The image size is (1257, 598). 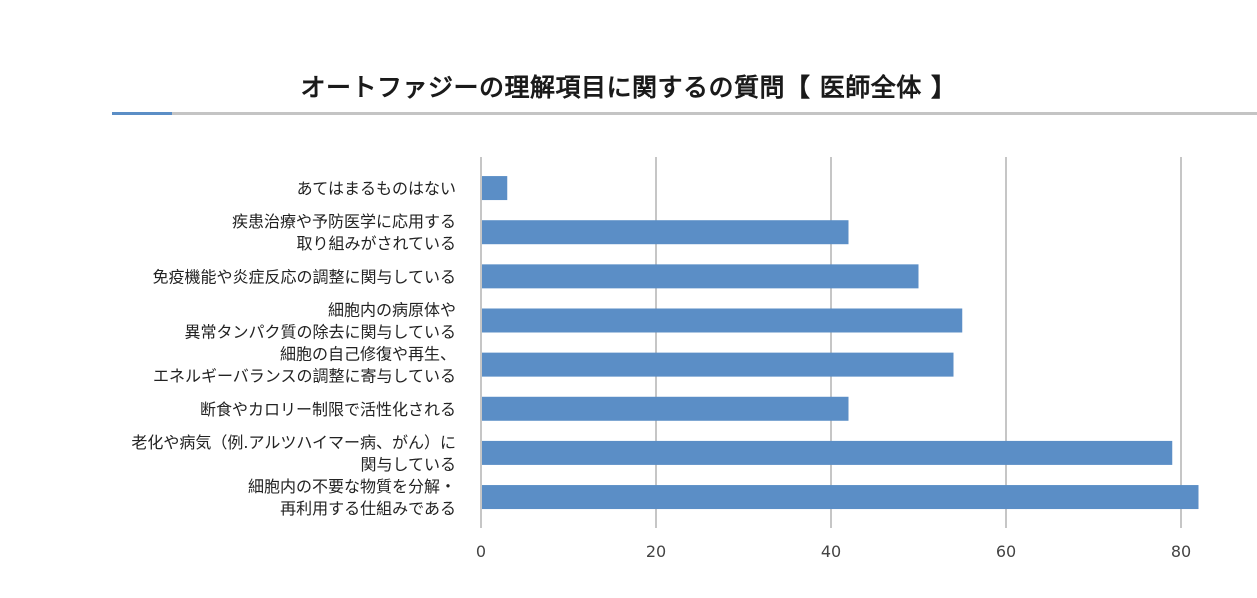 I want to click on category-label-6: 断食やカロリー制限で活性化される, so click(x=328, y=409).